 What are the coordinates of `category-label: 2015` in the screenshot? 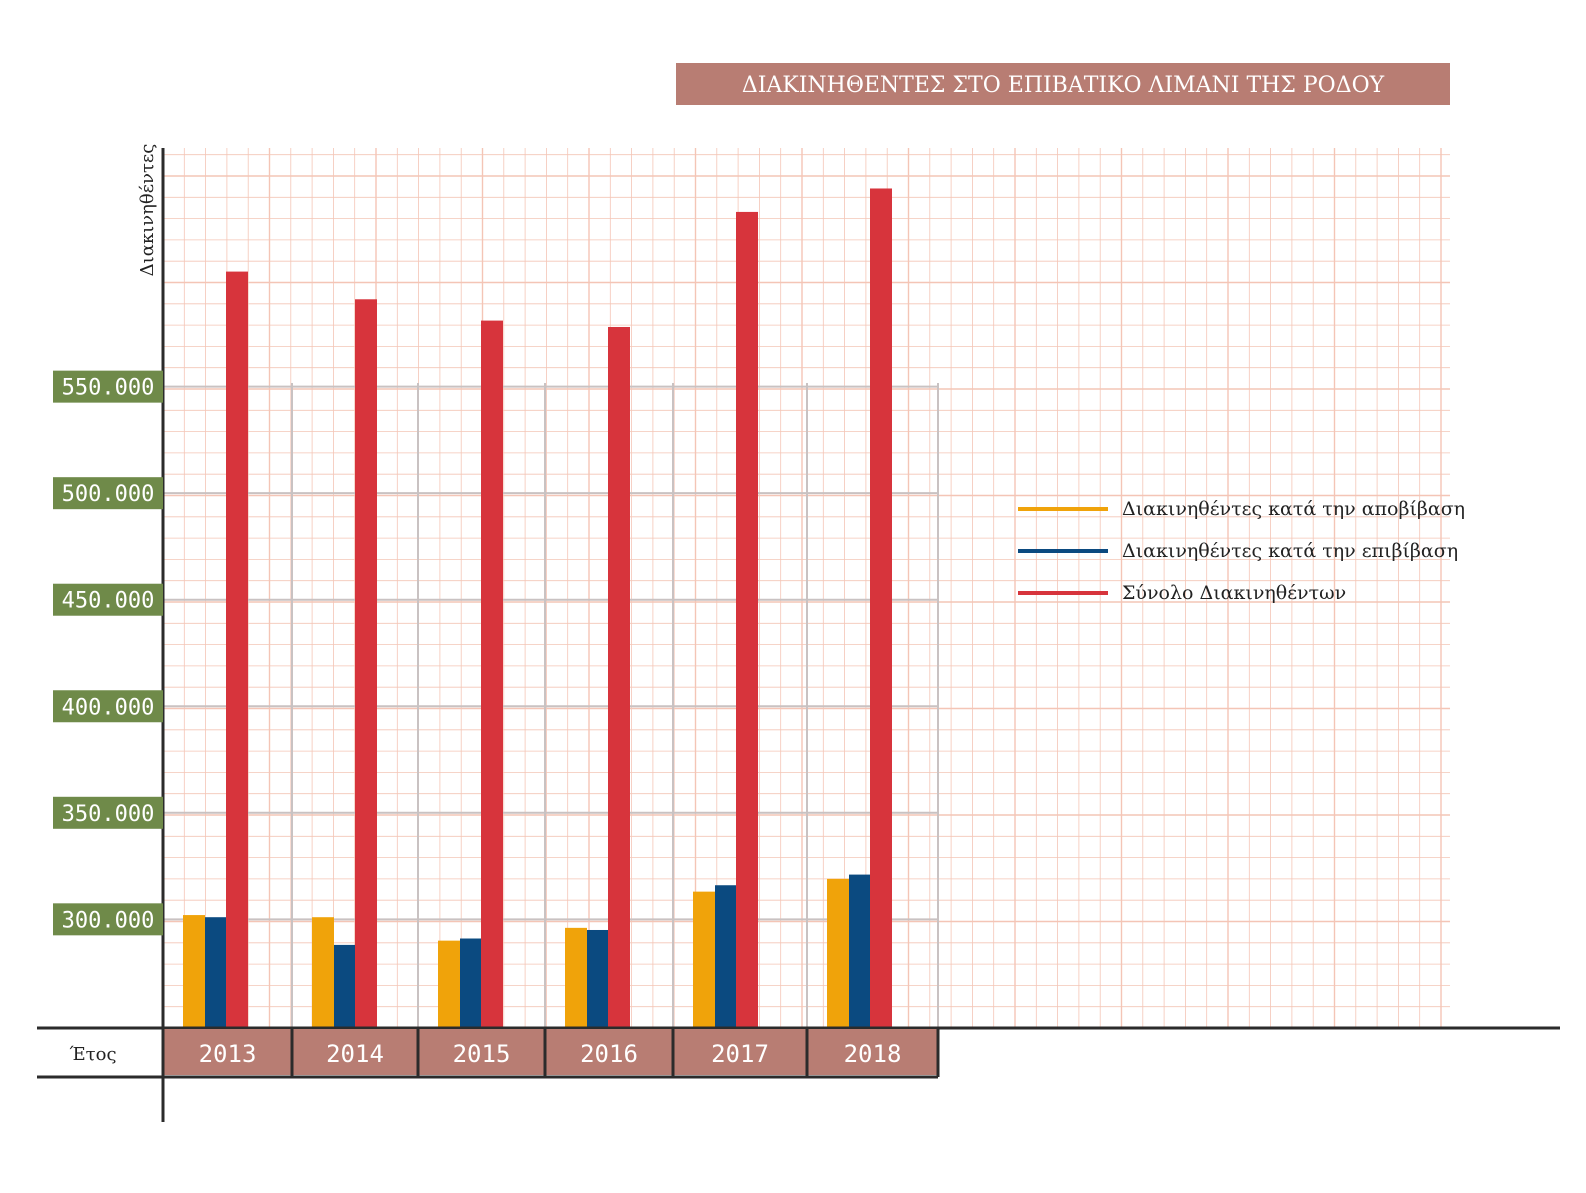 It's located at (482, 1054).